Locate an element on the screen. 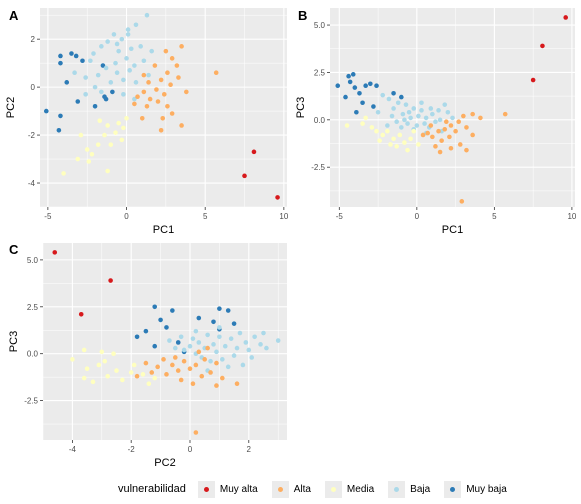 The image size is (581, 504). panel-b-tick-label-x: 5 is located at coordinates (494, 216).